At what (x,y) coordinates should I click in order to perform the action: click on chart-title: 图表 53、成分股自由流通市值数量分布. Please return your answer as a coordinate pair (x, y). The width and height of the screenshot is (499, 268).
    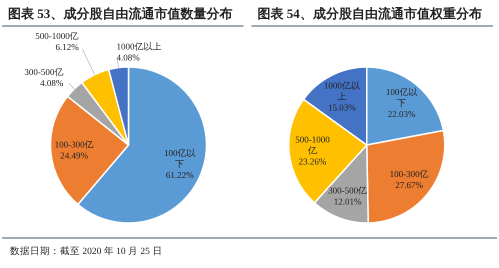
    Looking at the image, I should click on (120, 13).